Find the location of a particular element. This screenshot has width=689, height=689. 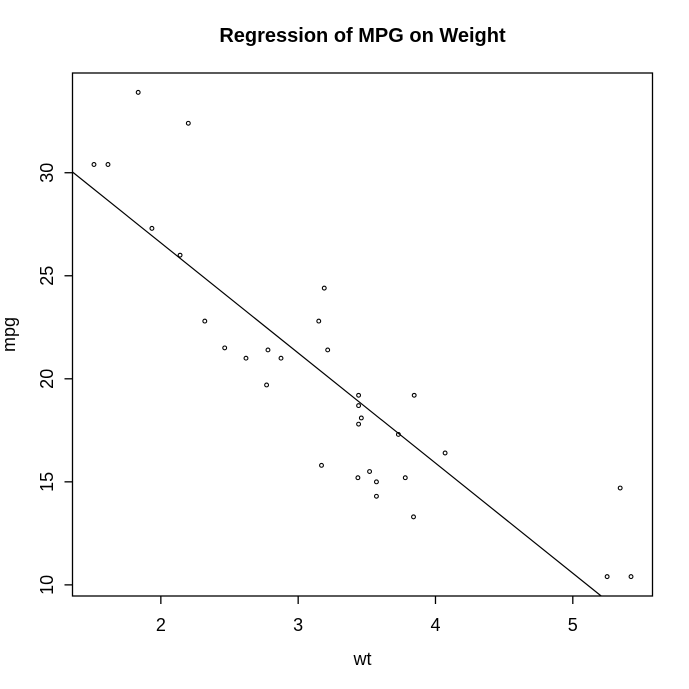

y-tick-label: 30 is located at coordinates (47, 173).